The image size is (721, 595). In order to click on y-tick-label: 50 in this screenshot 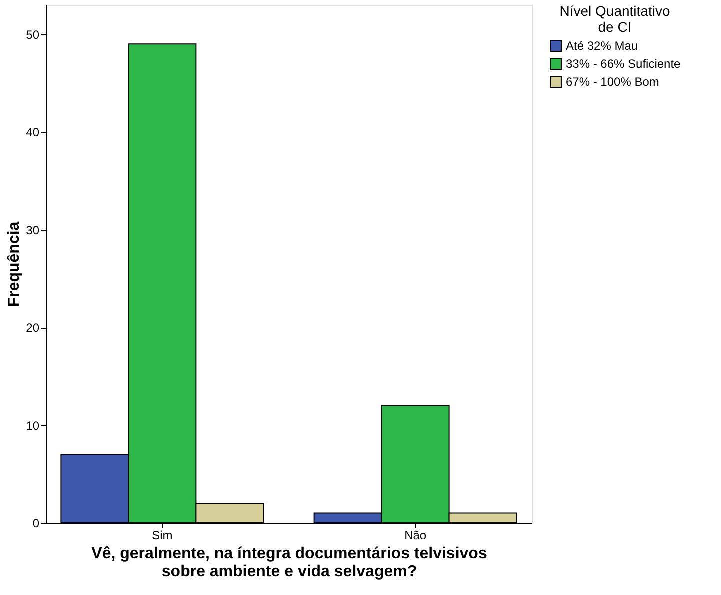, I will do `click(33, 35)`.